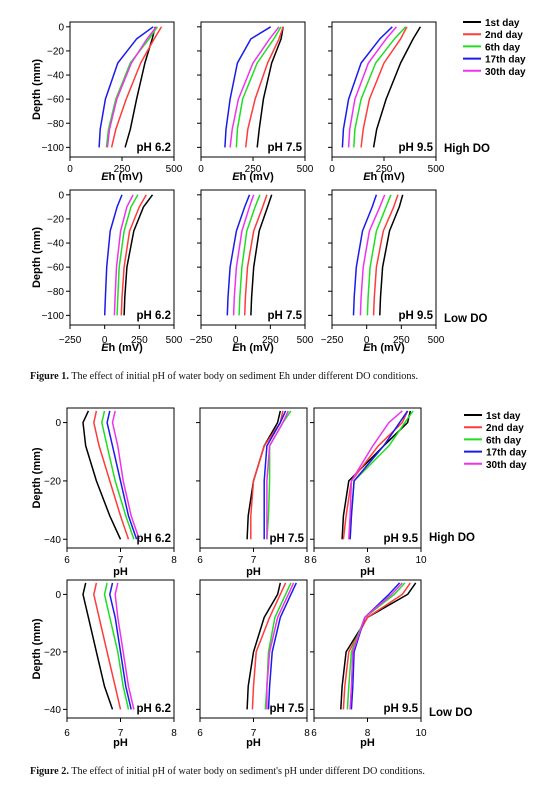 Image resolution: width=554 pixels, height=788 pixels. I want to click on panel-fig2-low-2: 6 7 8 pH 7.5 pH, so click(253, 664).